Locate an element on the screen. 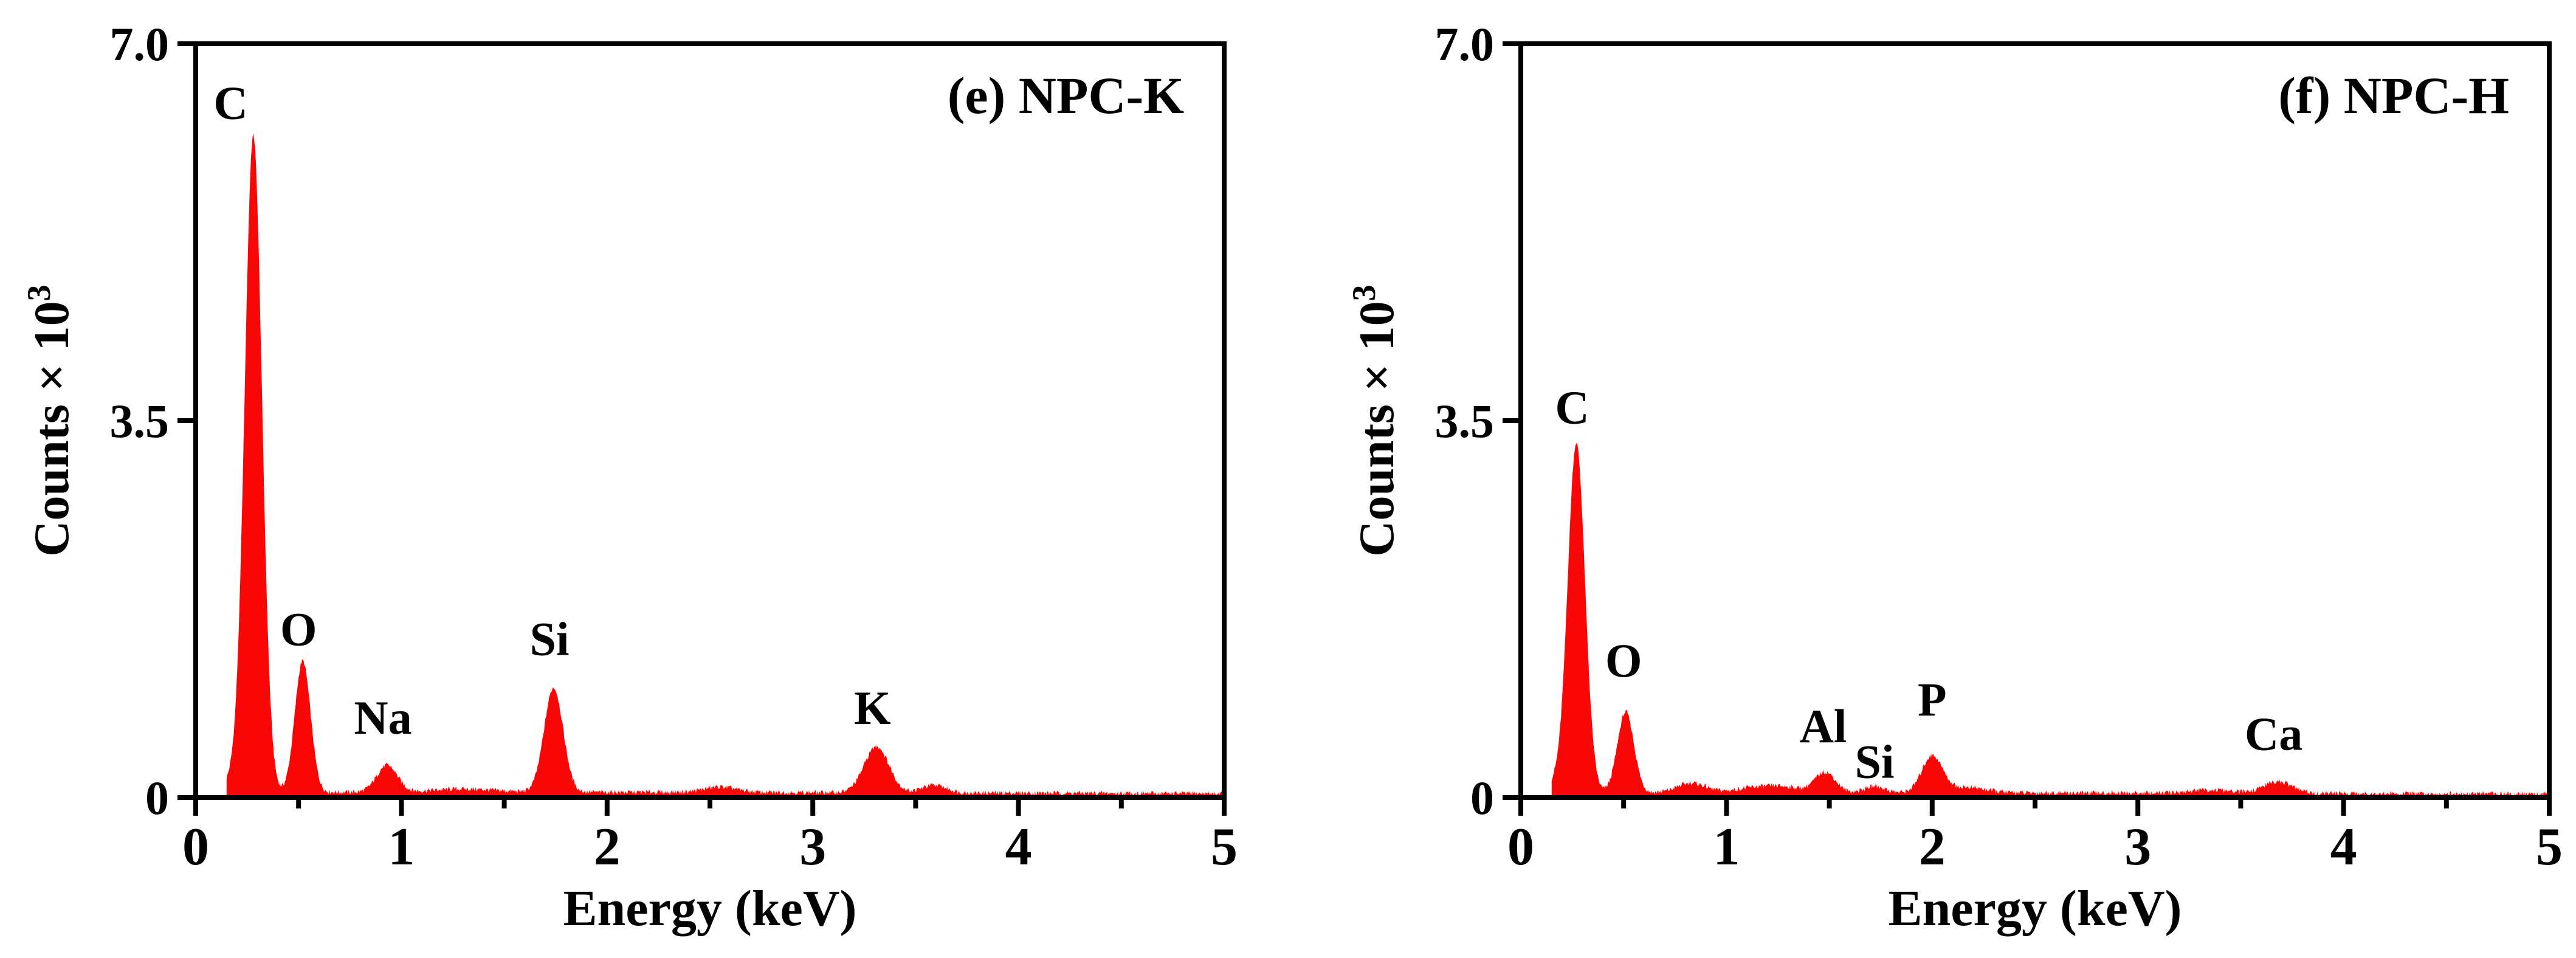 This screenshot has height=958, width=2576. peak-label-na-e: Na is located at coordinates (383, 718).